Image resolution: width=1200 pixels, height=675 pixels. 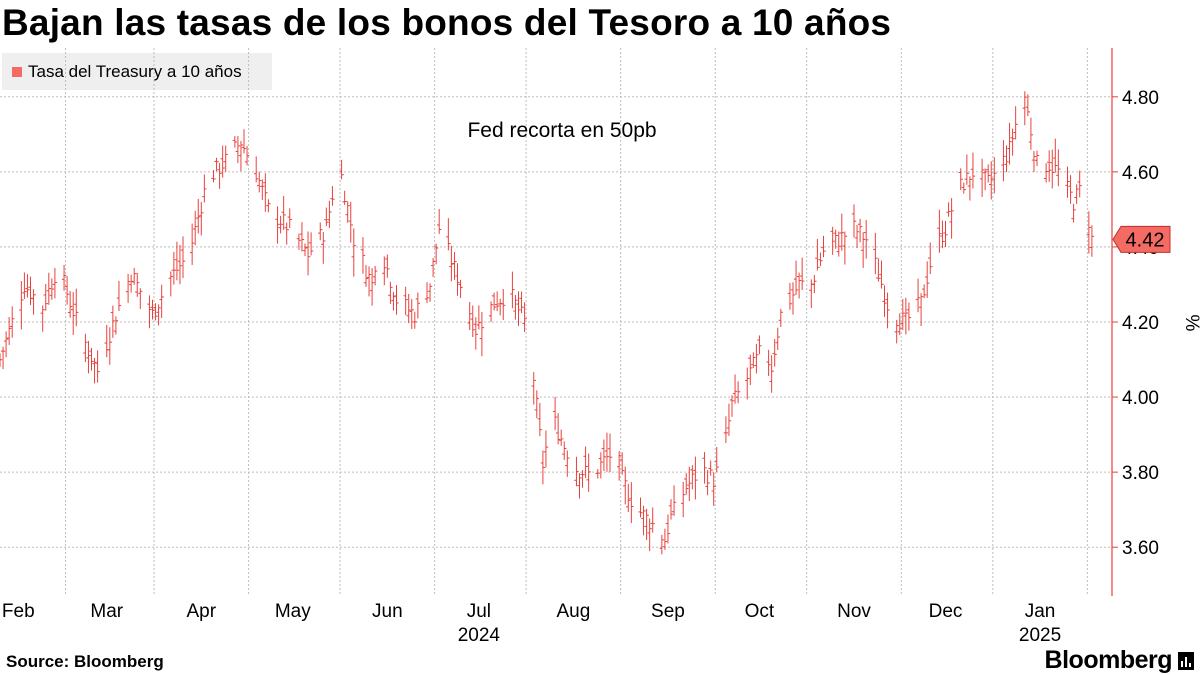 What do you see at coordinates (85, 661) in the screenshot?
I see `source-note: Source: Bloomberg` at bounding box center [85, 661].